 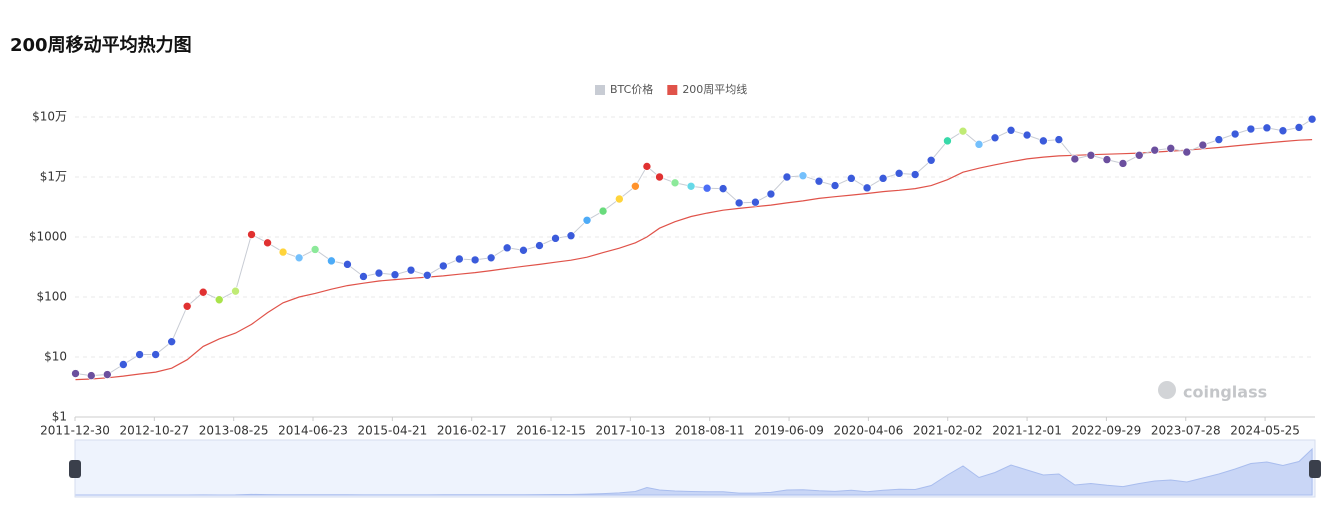 I want to click on x-tick-label: 2017-10-13, so click(x=630, y=431).